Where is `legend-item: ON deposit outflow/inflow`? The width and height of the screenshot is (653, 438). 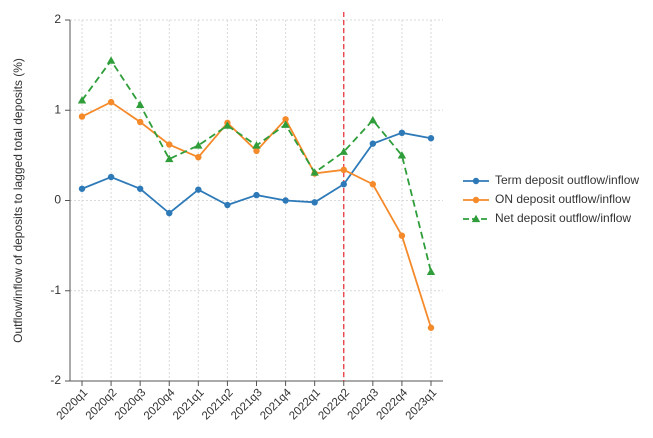 legend-item: ON deposit outflow/inflow is located at coordinates (547, 199).